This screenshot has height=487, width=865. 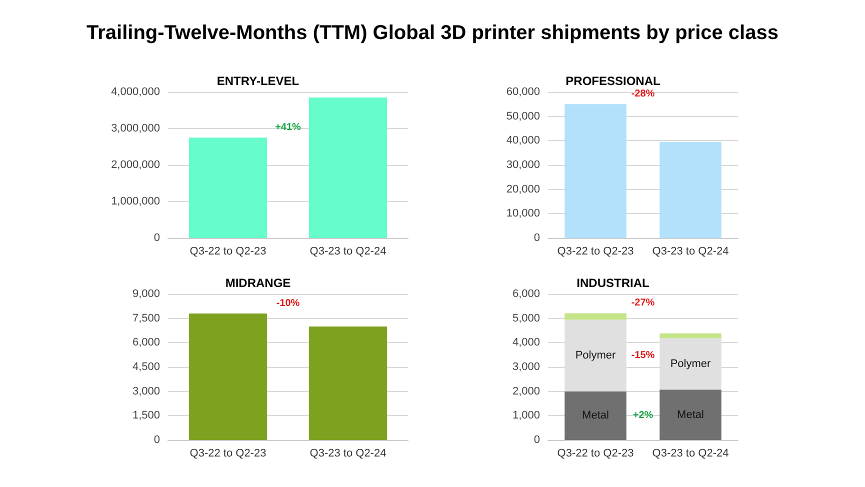 I want to click on annotation: -28%, so click(x=643, y=94).